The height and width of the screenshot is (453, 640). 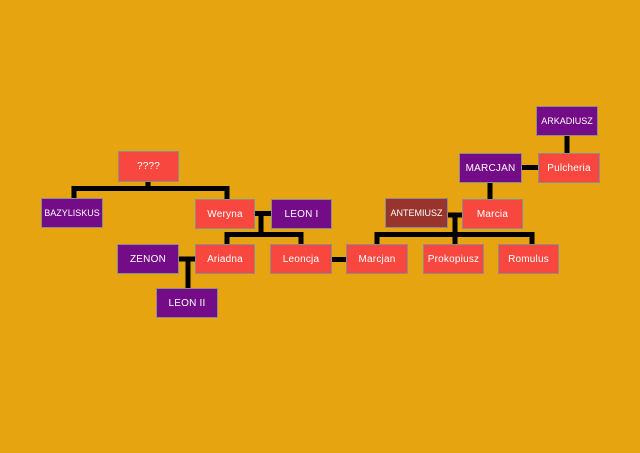 What do you see at coordinates (225, 214) in the screenshot?
I see `node-weryna: Weryna` at bounding box center [225, 214].